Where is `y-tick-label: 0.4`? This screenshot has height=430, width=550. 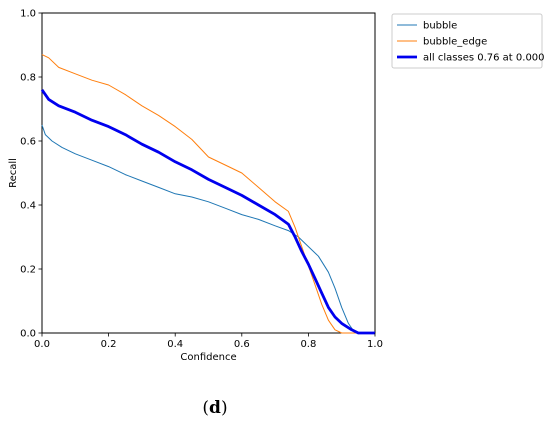
y-tick-label: 0.4 is located at coordinates (28, 206).